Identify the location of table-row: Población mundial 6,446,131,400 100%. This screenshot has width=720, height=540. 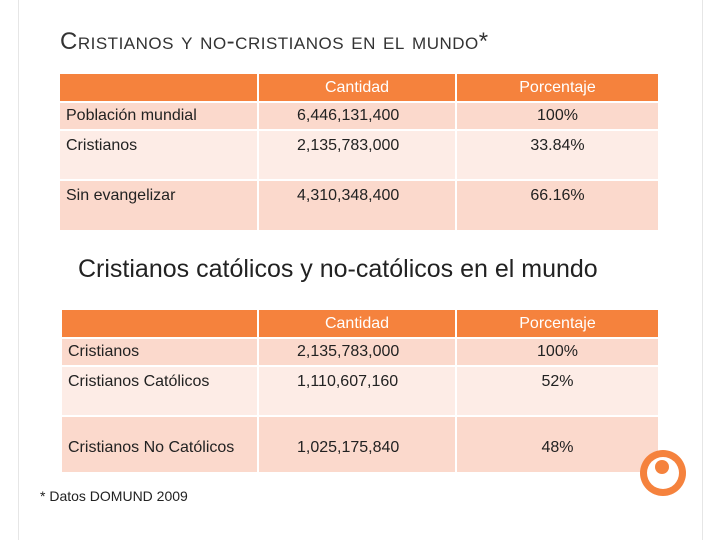
(359, 115).